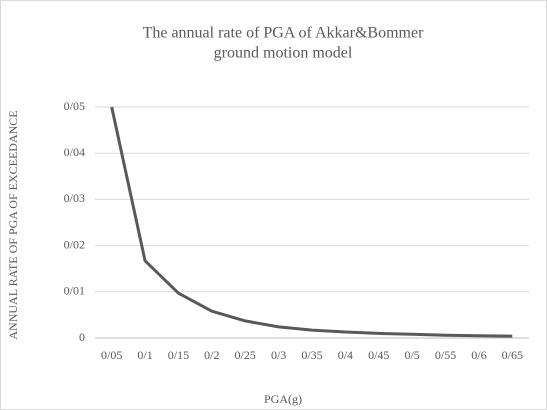 The width and height of the screenshot is (547, 410). I want to click on chart-subtitle: ground motion model, so click(283, 53).